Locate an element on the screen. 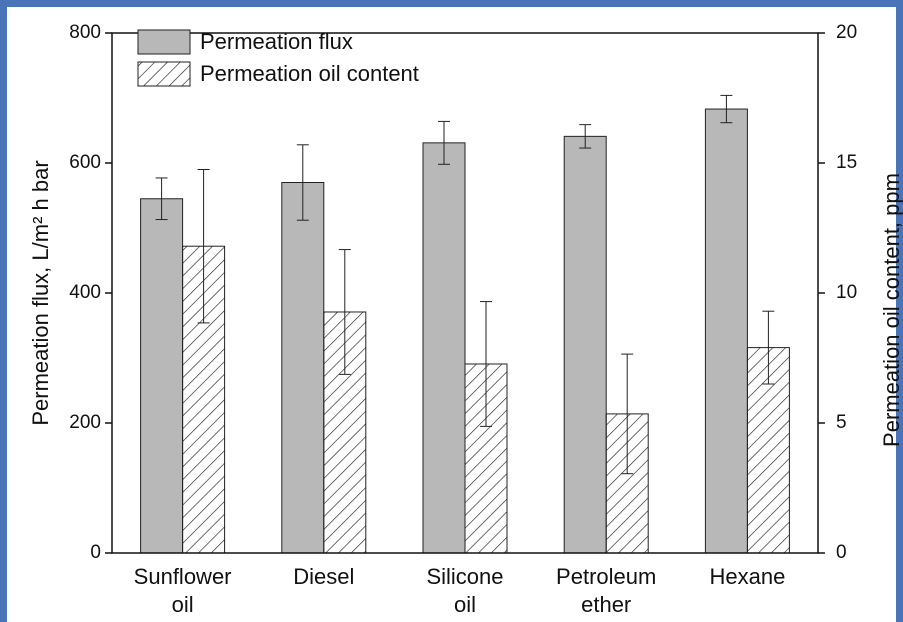 This screenshot has width=903, height=622. y2-tick-label: 0 is located at coordinates (841, 552).